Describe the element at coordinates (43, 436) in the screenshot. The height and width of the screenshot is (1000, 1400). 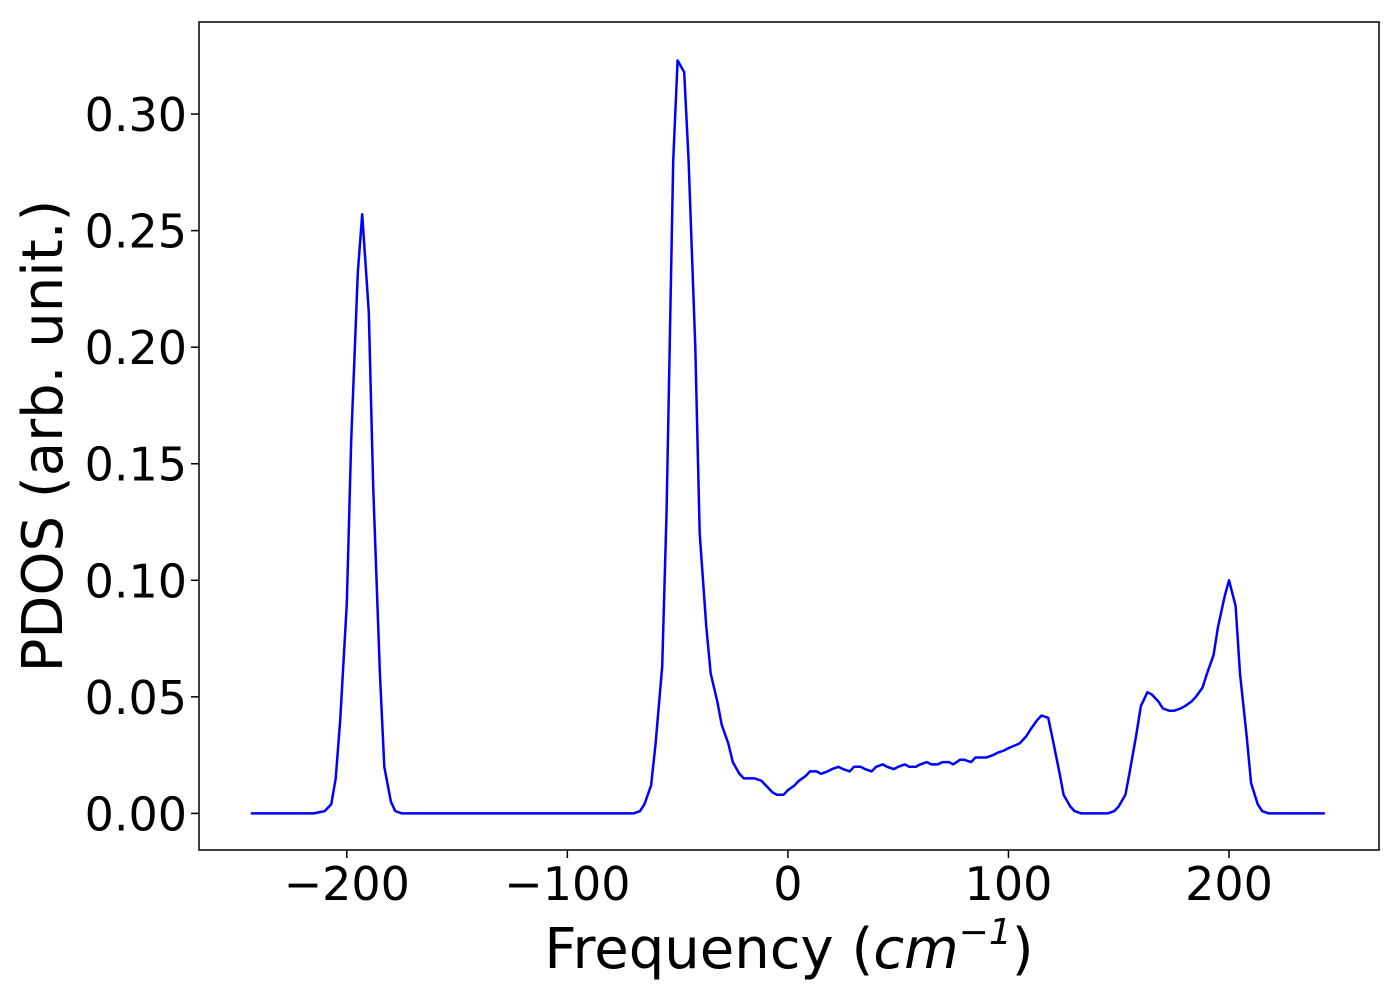
I see `y-axis-title: PDOS (arb. unit.)` at that location.